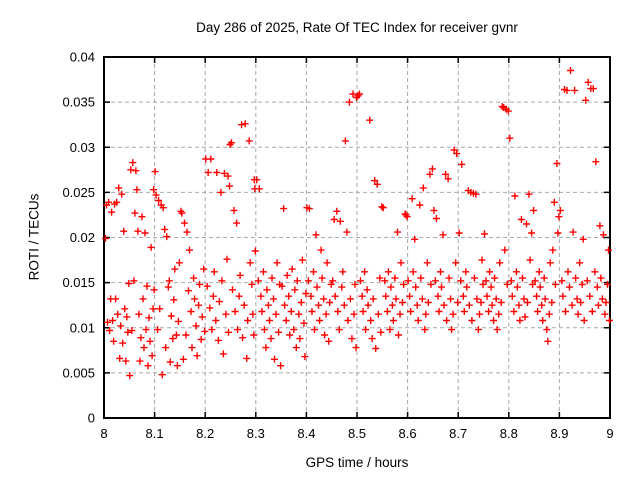 Image resolution: width=640 pixels, height=480 pixels. Describe the element at coordinates (408, 433) in the screenshot. I see `x-tick-label: 8.6` at that location.